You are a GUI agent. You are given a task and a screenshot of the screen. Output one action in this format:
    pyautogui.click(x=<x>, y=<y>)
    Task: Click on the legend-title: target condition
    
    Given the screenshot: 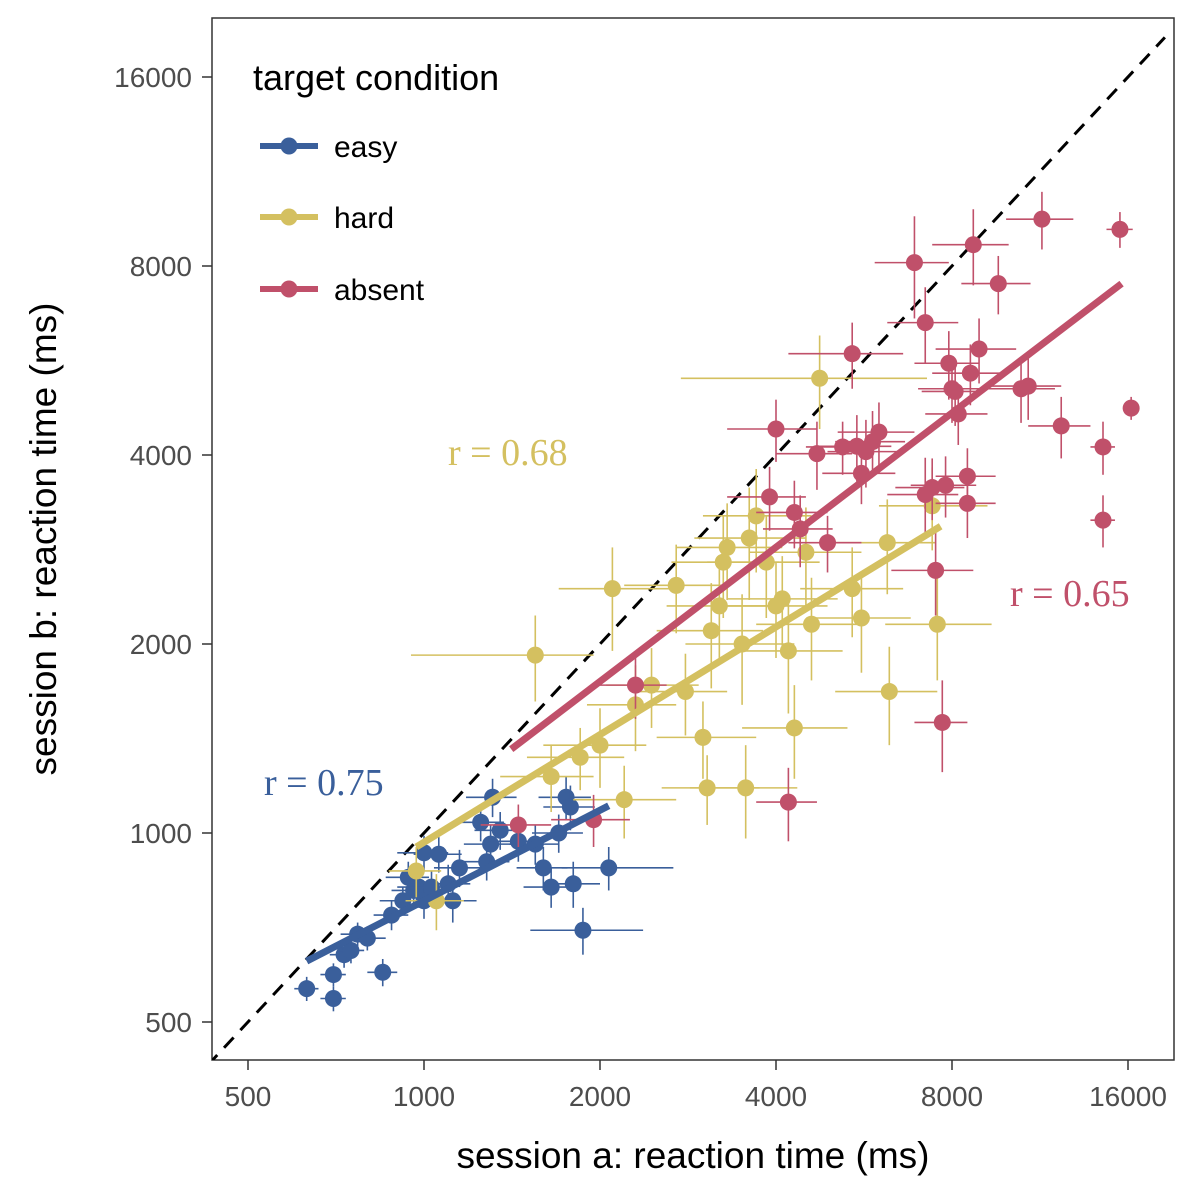 What is the action you would take?
    pyautogui.click(x=376, y=77)
    